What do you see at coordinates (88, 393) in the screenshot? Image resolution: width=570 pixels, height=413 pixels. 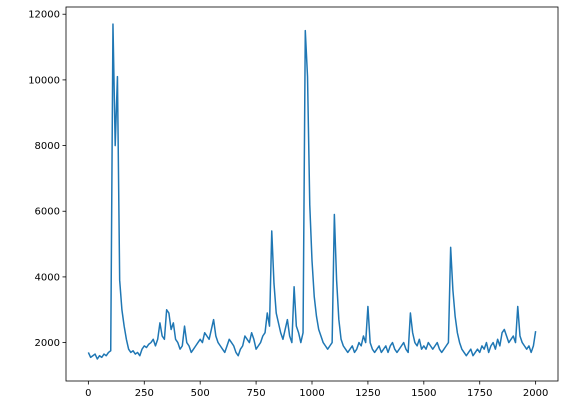 I see `x-tick-label: 0` at bounding box center [88, 393].